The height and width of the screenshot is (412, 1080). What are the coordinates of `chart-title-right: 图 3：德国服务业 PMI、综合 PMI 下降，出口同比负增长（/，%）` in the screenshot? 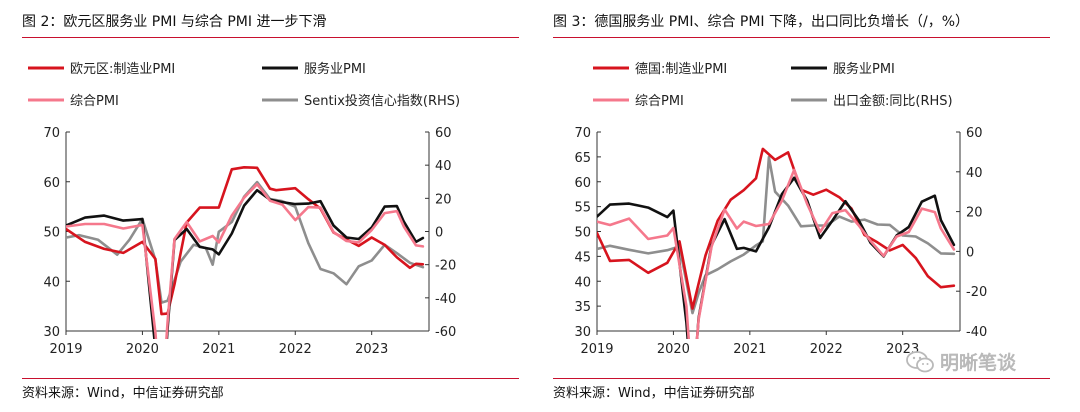 It's located at (761, 22).